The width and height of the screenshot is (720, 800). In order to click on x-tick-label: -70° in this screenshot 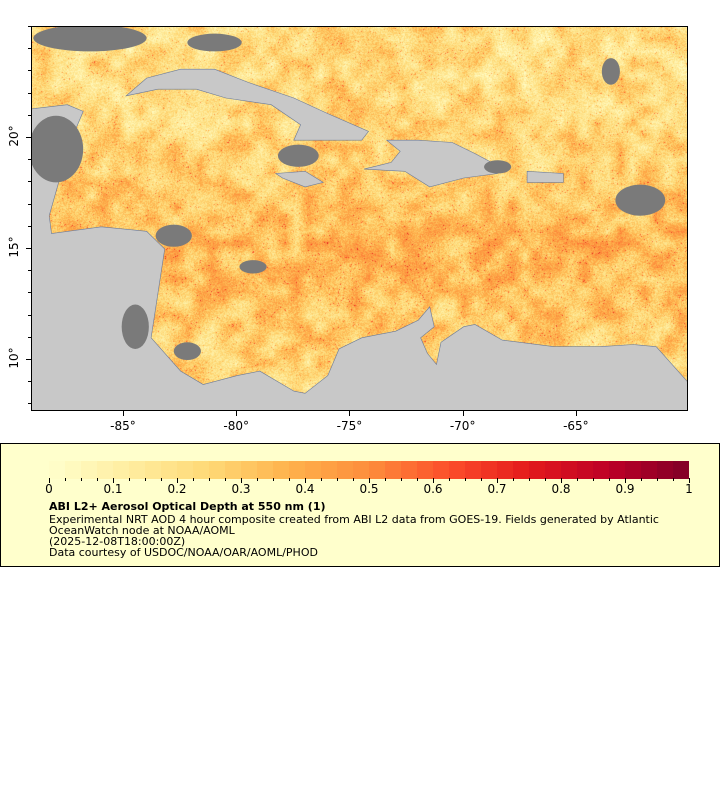, I will do `click(462, 426)`.